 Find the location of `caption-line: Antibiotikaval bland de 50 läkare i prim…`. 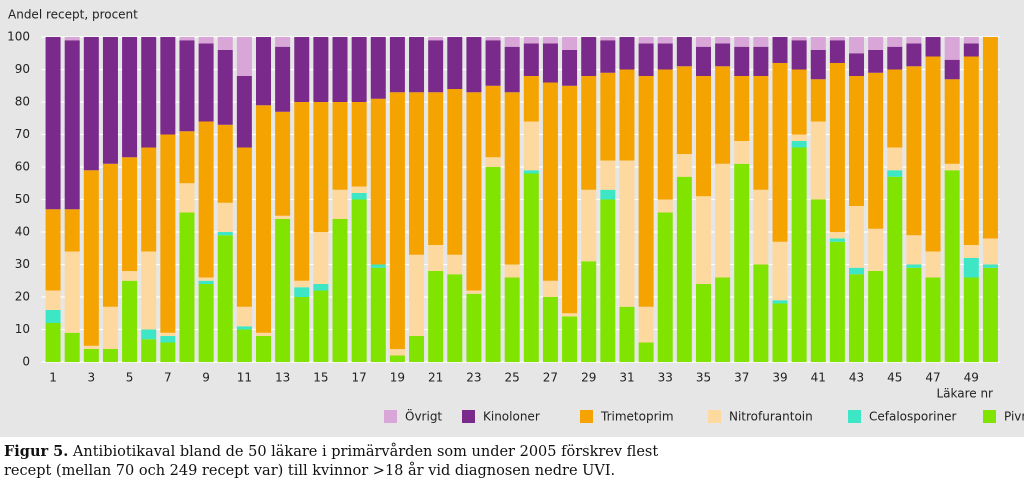

caption-line: Antibiotikaval bland de 50 läkare i prim… is located at coordinates (365, 452).